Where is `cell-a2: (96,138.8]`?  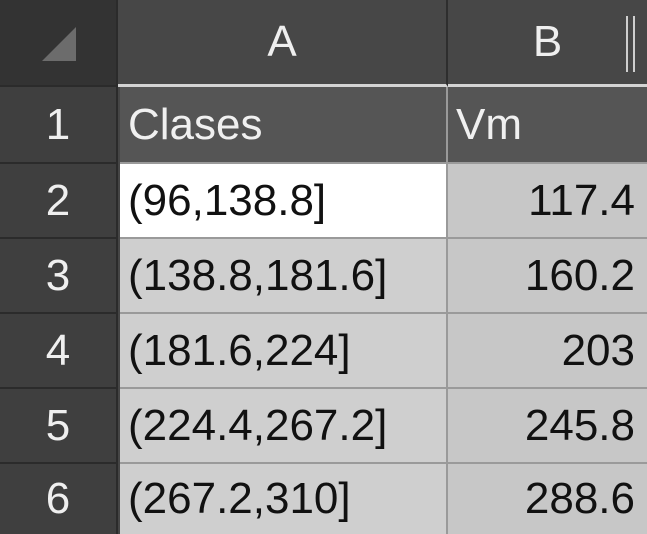
cell-a2: (96,138.8] is located at coordinates (284, 201).